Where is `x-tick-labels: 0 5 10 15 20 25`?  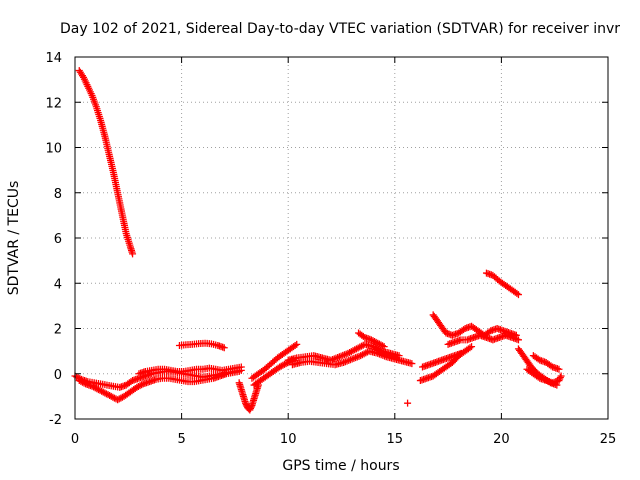
x-tick-labels: 0 5 10 15 20 25 is located at coordinates (343, 439).